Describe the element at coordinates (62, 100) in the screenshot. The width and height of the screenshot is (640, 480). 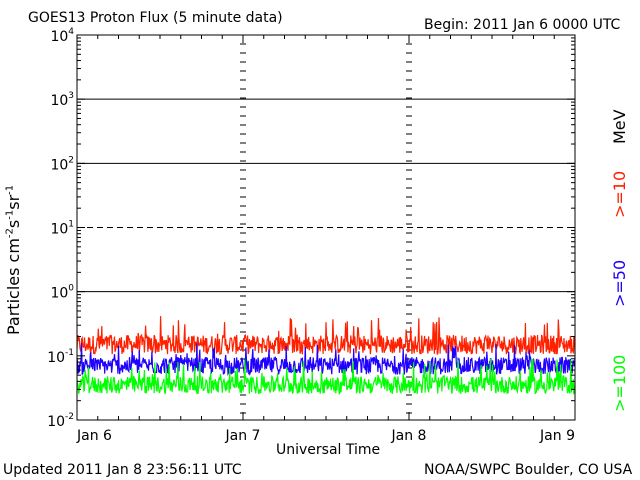
I see `y-tick-label: 10³` at that location.